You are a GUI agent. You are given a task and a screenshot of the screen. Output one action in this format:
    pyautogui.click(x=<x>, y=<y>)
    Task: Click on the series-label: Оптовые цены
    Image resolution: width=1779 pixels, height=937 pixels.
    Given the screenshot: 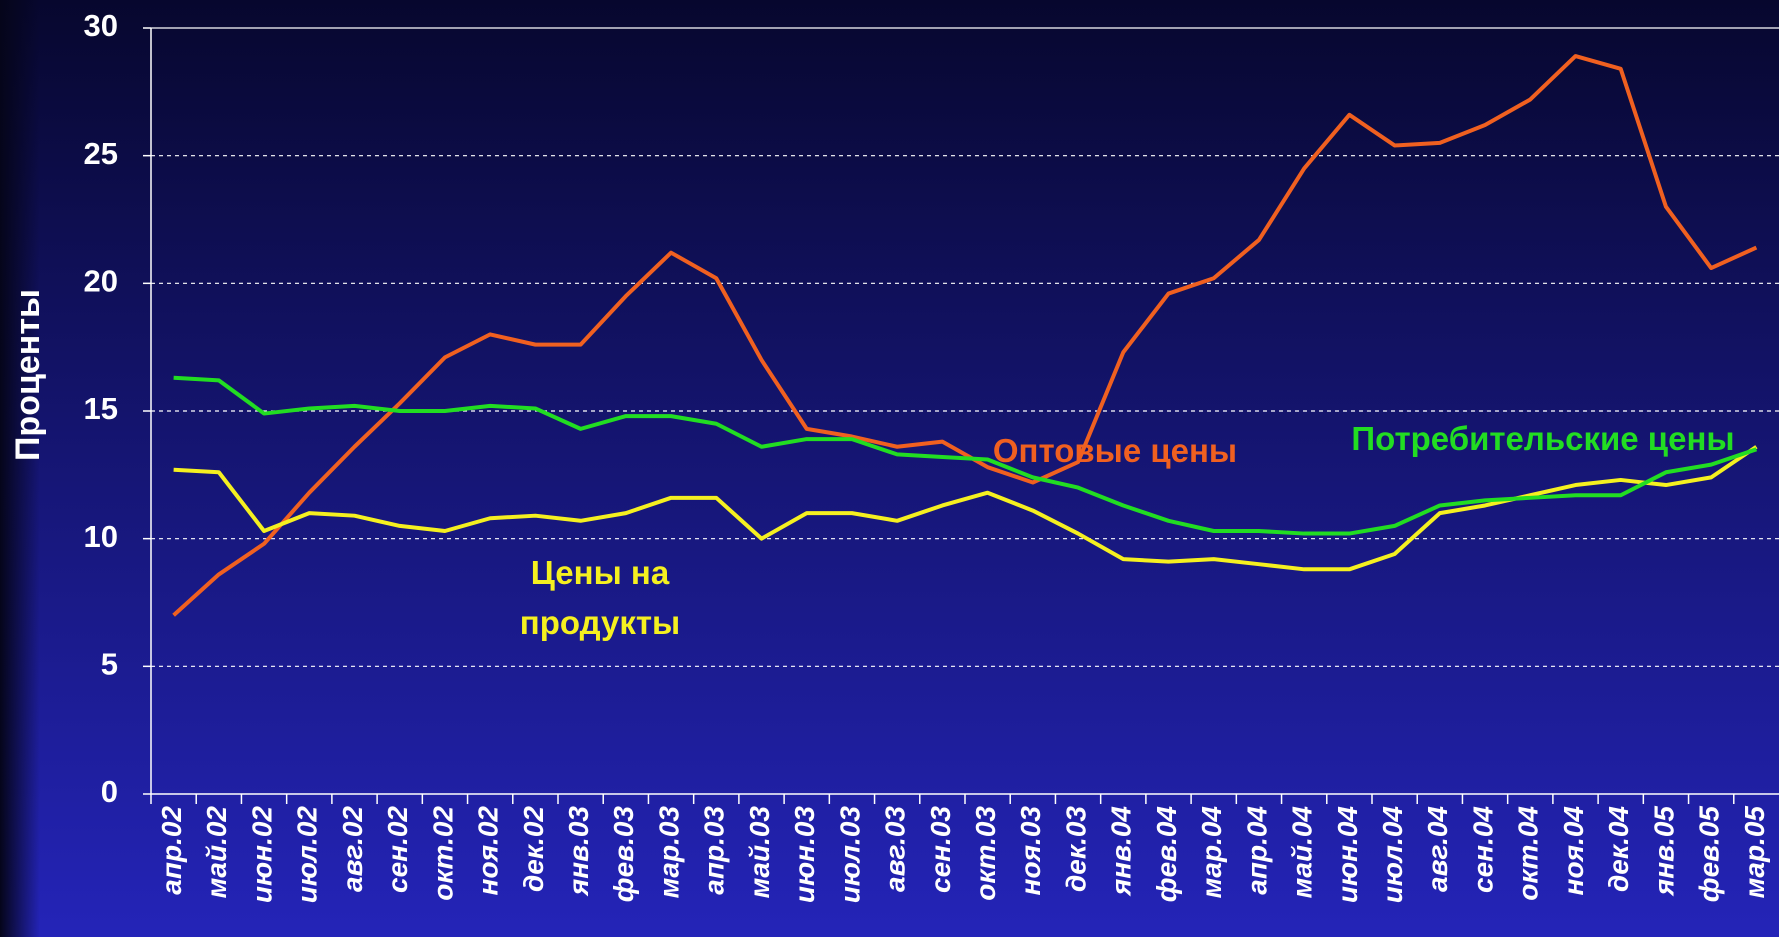 What is the action you would take?
    pyautogui.click(x=1115, y=450)
    